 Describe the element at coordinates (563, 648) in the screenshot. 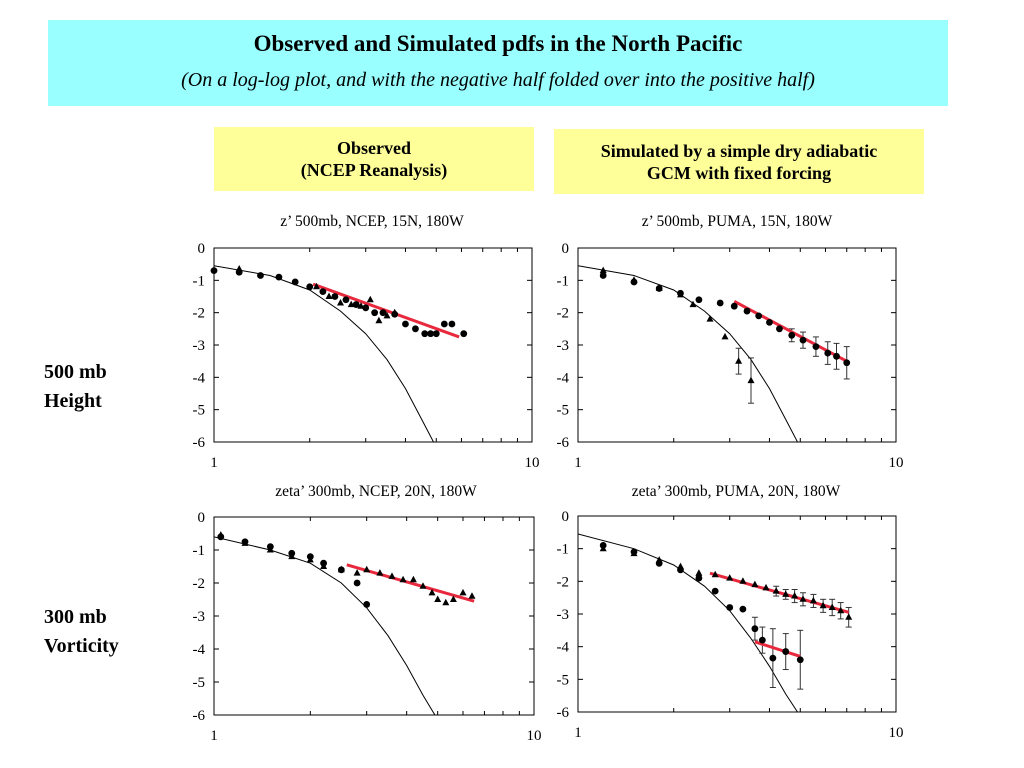

I see `y-tick-label: -4` at that location.